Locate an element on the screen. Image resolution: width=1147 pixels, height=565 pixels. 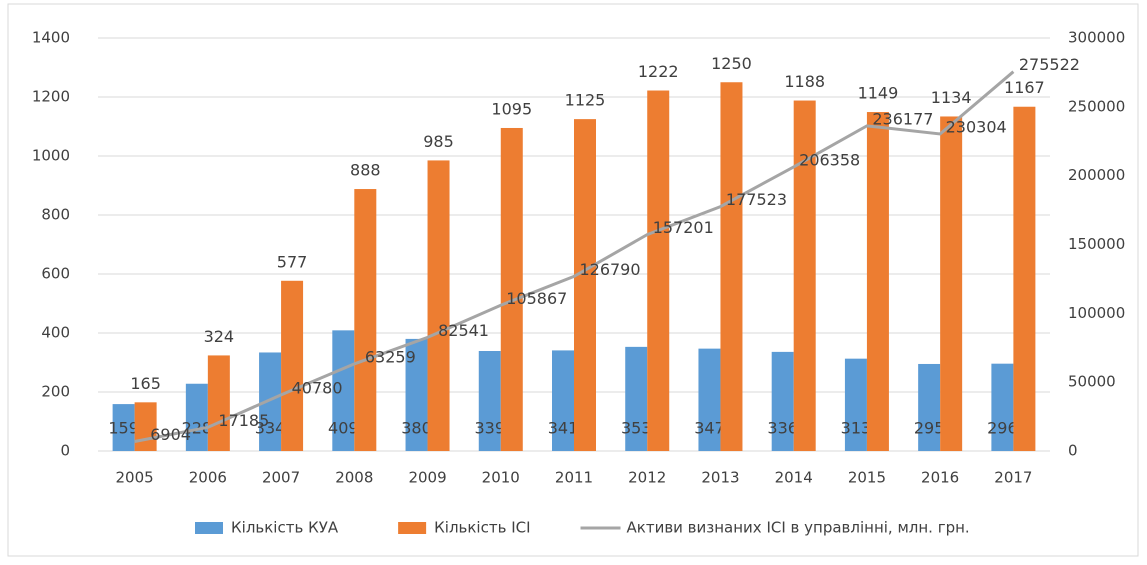
y-tick-label: 600 is located at coordinates (55, 274).